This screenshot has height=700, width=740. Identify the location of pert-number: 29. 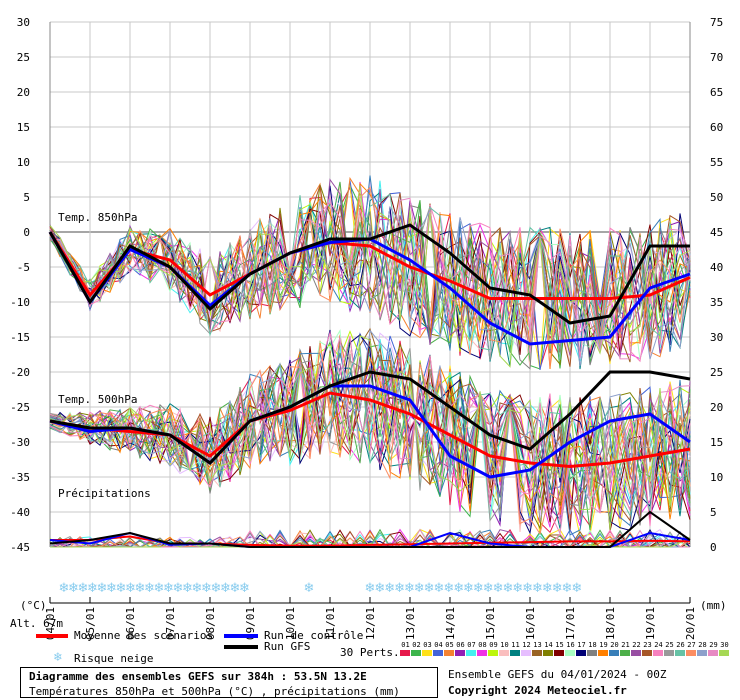
(713, 645).